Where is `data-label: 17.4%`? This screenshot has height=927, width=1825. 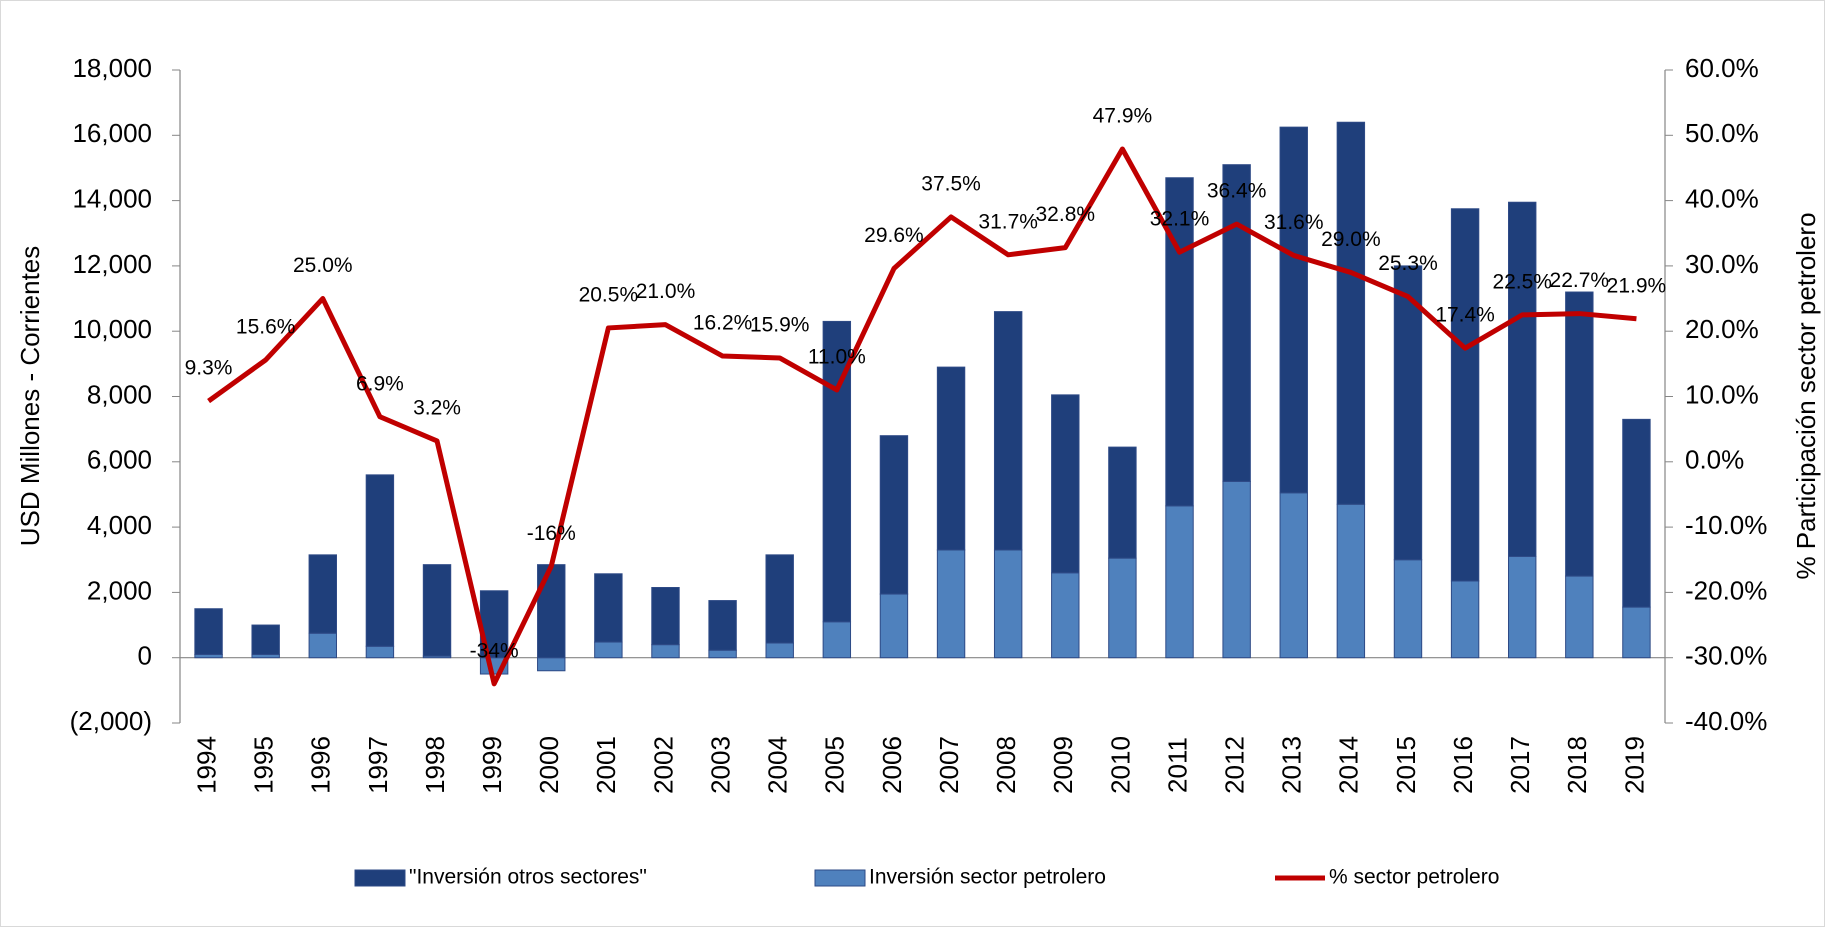
data-label: 17.4% is located at coordinates (1465, 315).